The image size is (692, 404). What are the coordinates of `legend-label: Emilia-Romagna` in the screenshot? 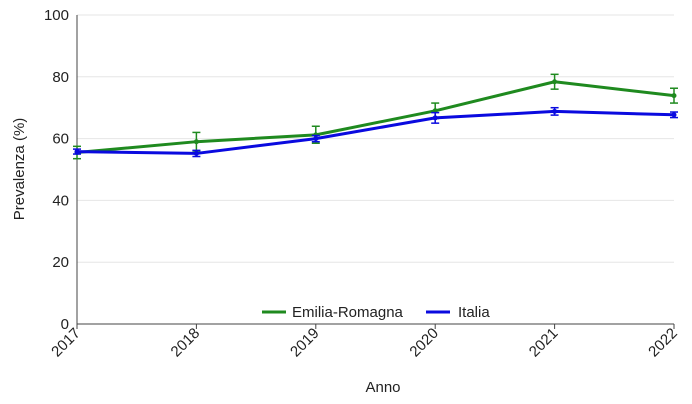 It's located at (348, 312).